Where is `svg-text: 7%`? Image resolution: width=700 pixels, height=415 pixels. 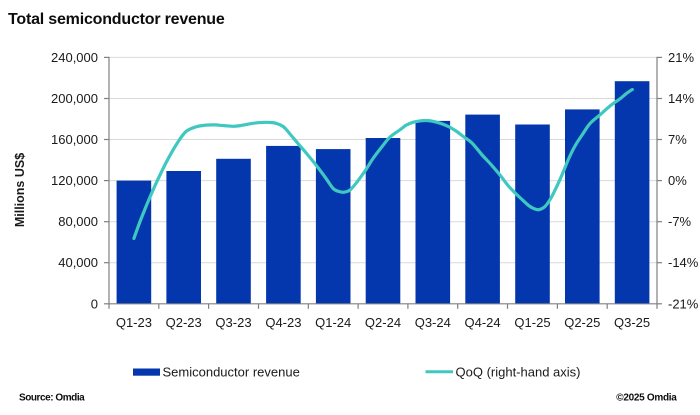
svg-text: 7% is located at coordinates (677, 139).